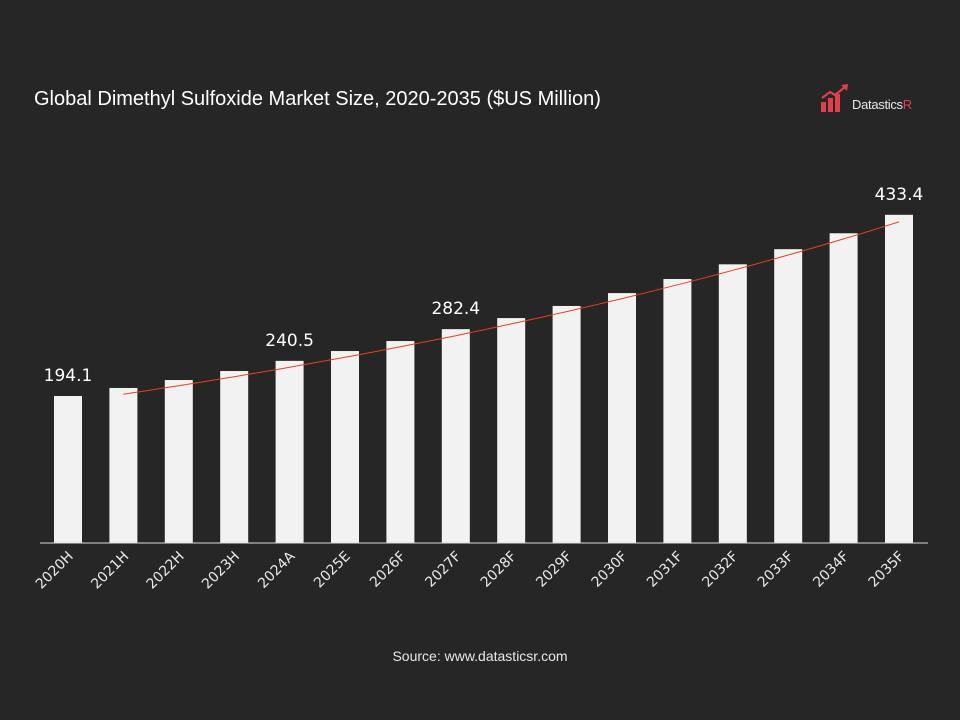  What do you see at coordinates (843, 388) in the screenshot?
I see `bar-2034F` at bounding box center [843, 388].